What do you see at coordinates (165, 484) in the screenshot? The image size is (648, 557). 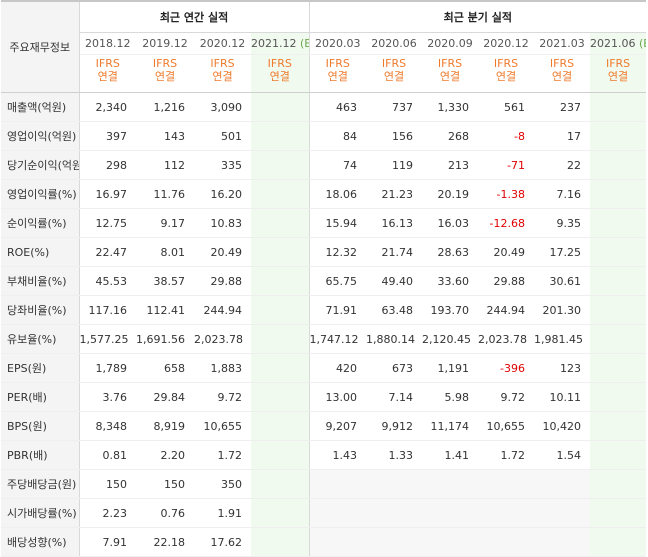 I see `value-cell: 150` at bounding box center [165, 484].